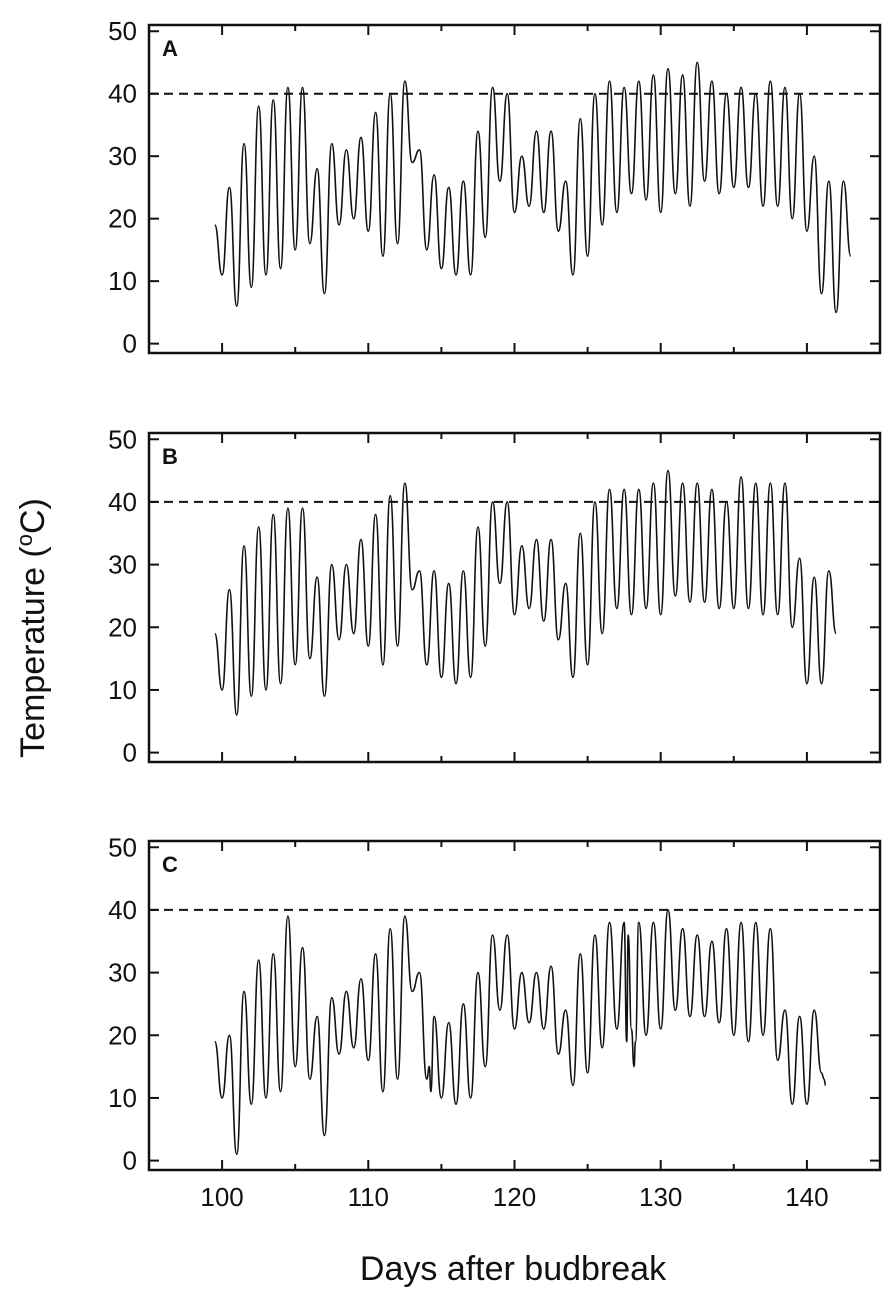 The width and height of the screenshot is (892, 1300). Describe the element at coordinates (170, 864) in the screenshot. I see `panel-label-c: C` at that location.